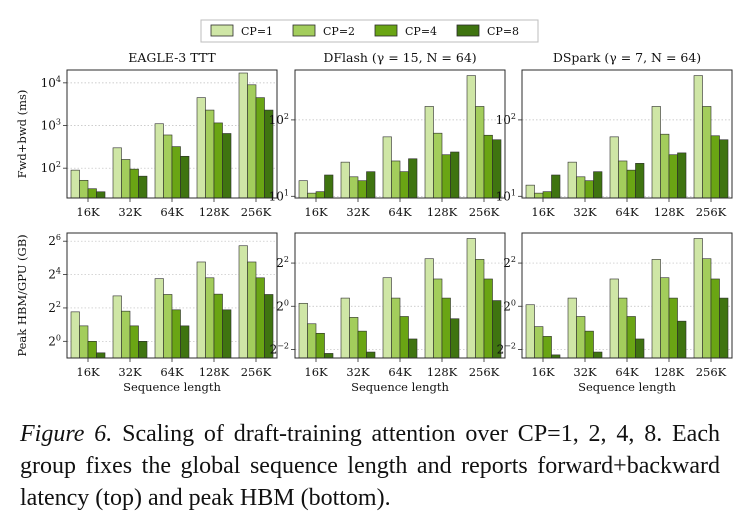 The image size is (740, 529). I want to click on panel-title: DSpark (γ = 7, N = 64), so click(627, 57).